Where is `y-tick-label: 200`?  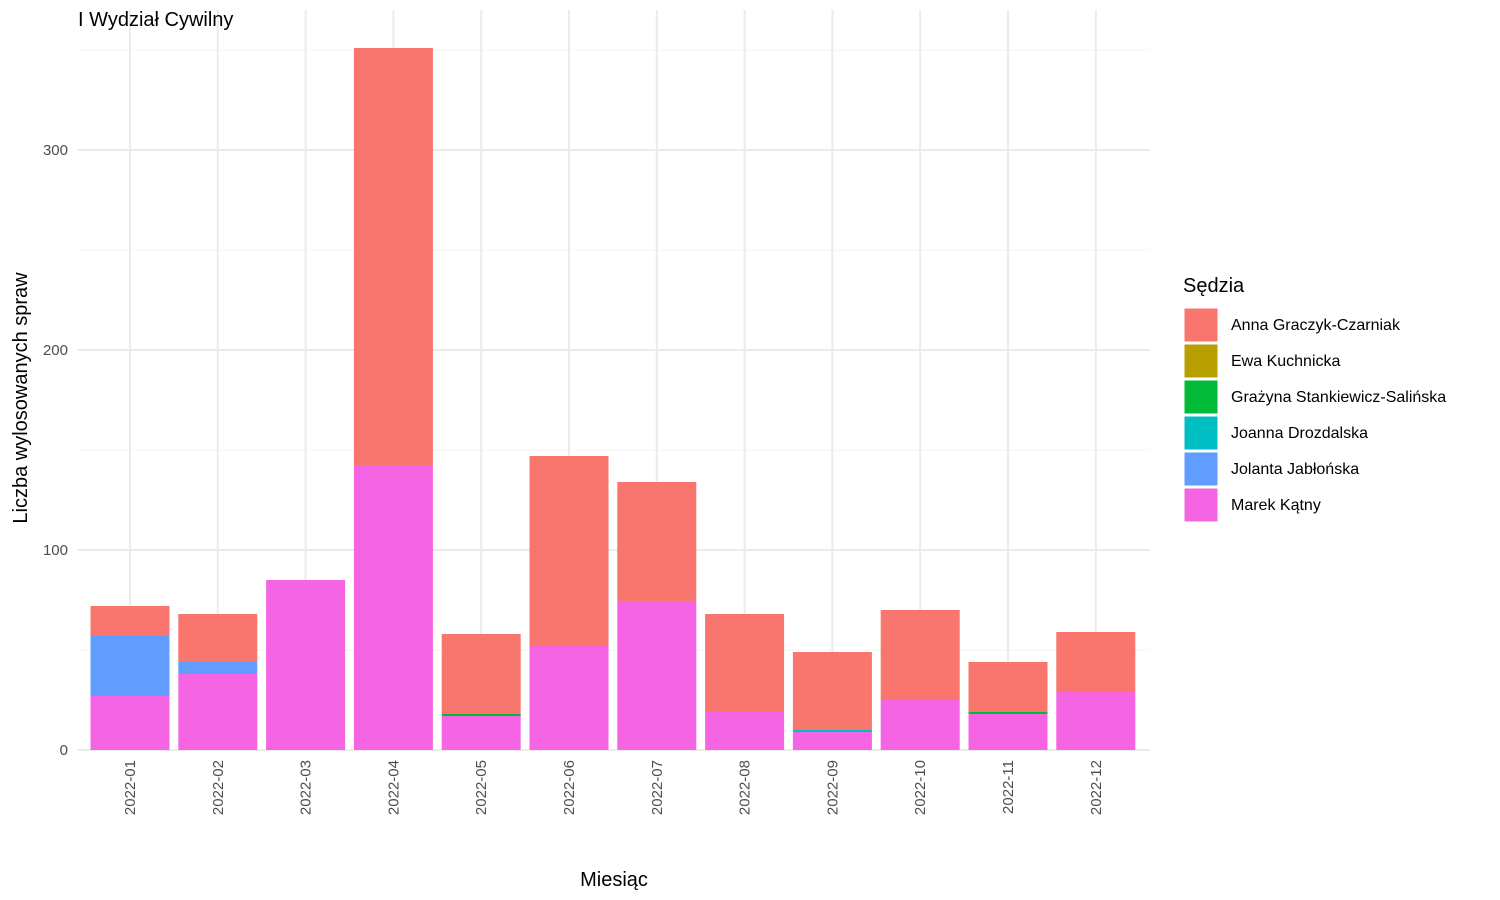
y-tick-label: 200 is located at coordinates (55, 350).